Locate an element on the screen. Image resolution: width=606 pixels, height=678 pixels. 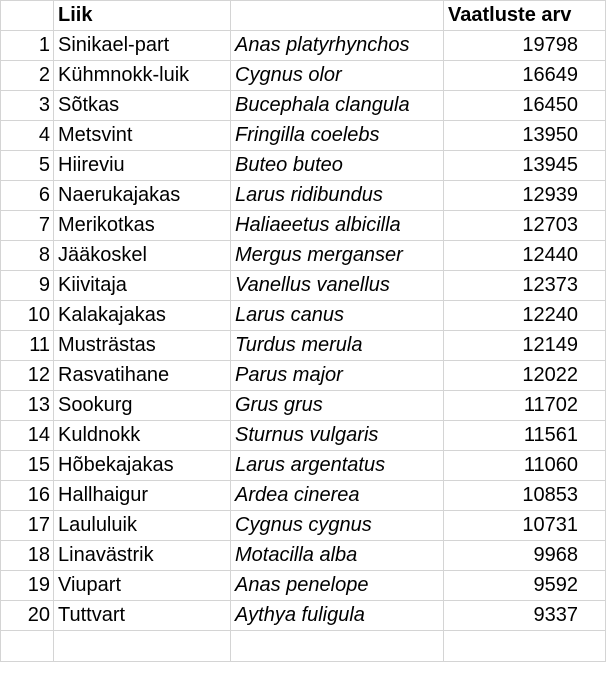
rank-cell: 6 is located at coordinates (27, 195).